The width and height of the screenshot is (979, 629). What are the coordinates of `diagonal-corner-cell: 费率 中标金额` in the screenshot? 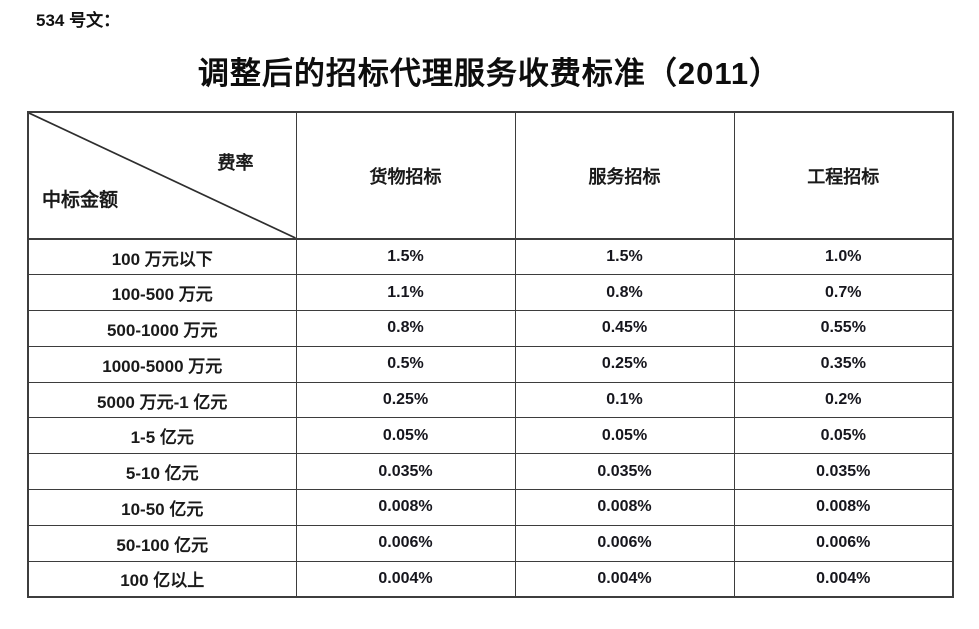 It's located at (162, 175).